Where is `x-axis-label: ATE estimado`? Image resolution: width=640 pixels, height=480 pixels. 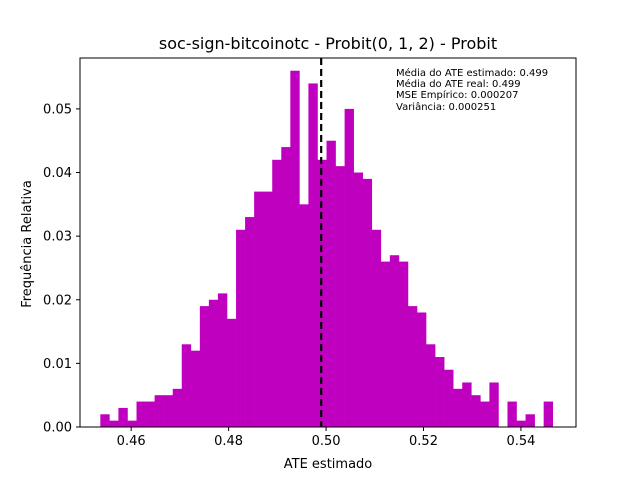 x-axis-label: ATE estimado is located at coordinates (328, 464).